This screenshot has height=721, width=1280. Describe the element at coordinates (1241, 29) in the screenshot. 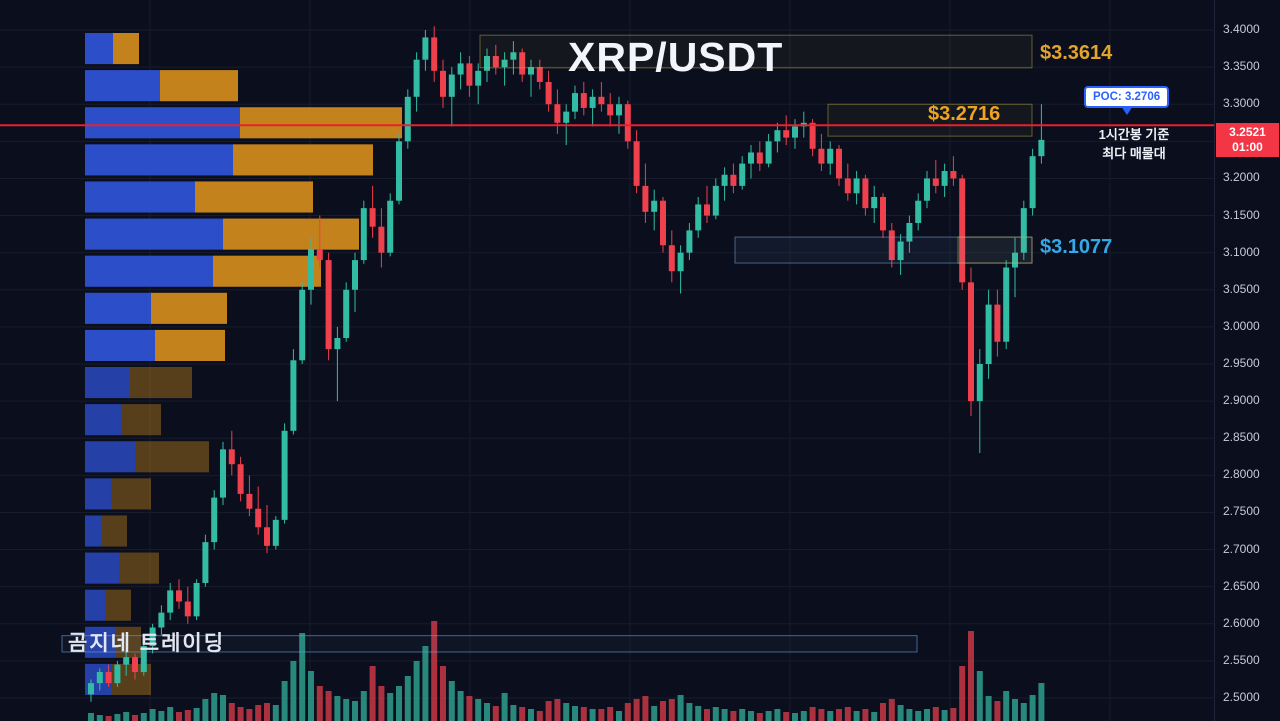

I see `price-axis-label: 3.4000` at that location.